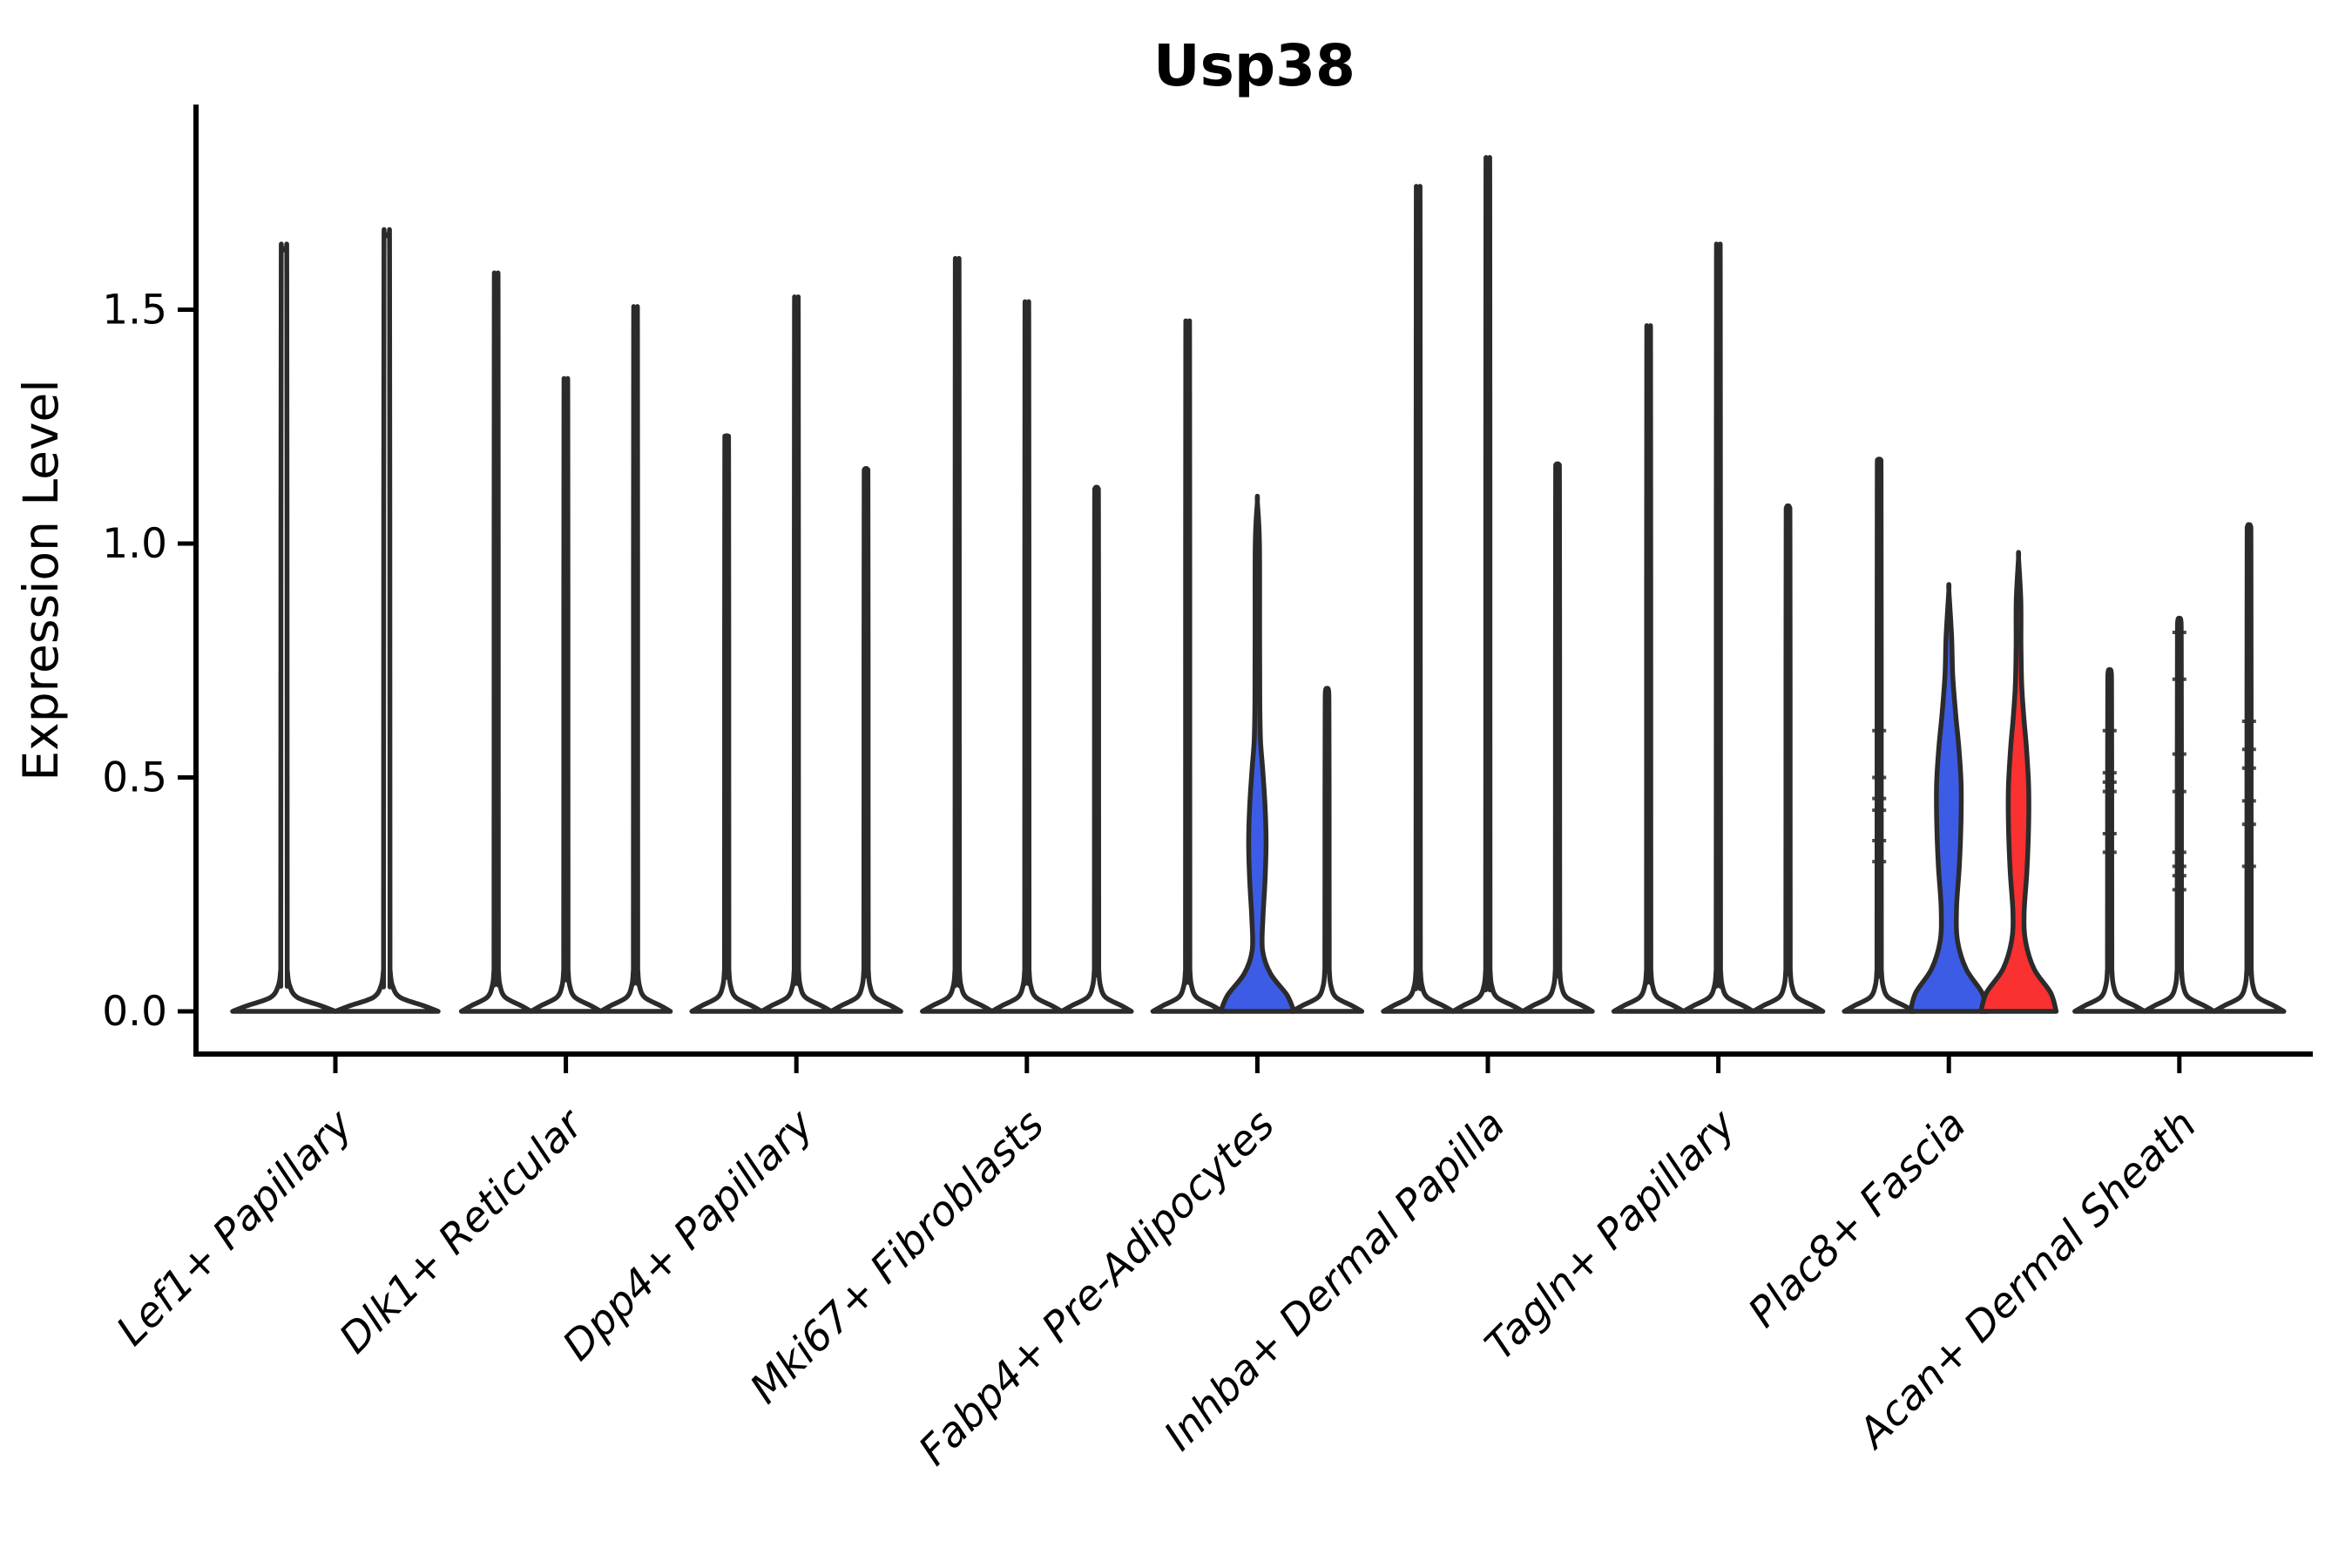 This screenshot has height=1568, width=2352. I want to click on x-tick-label: Dpp4+ Papillary, so click(689, 1235).